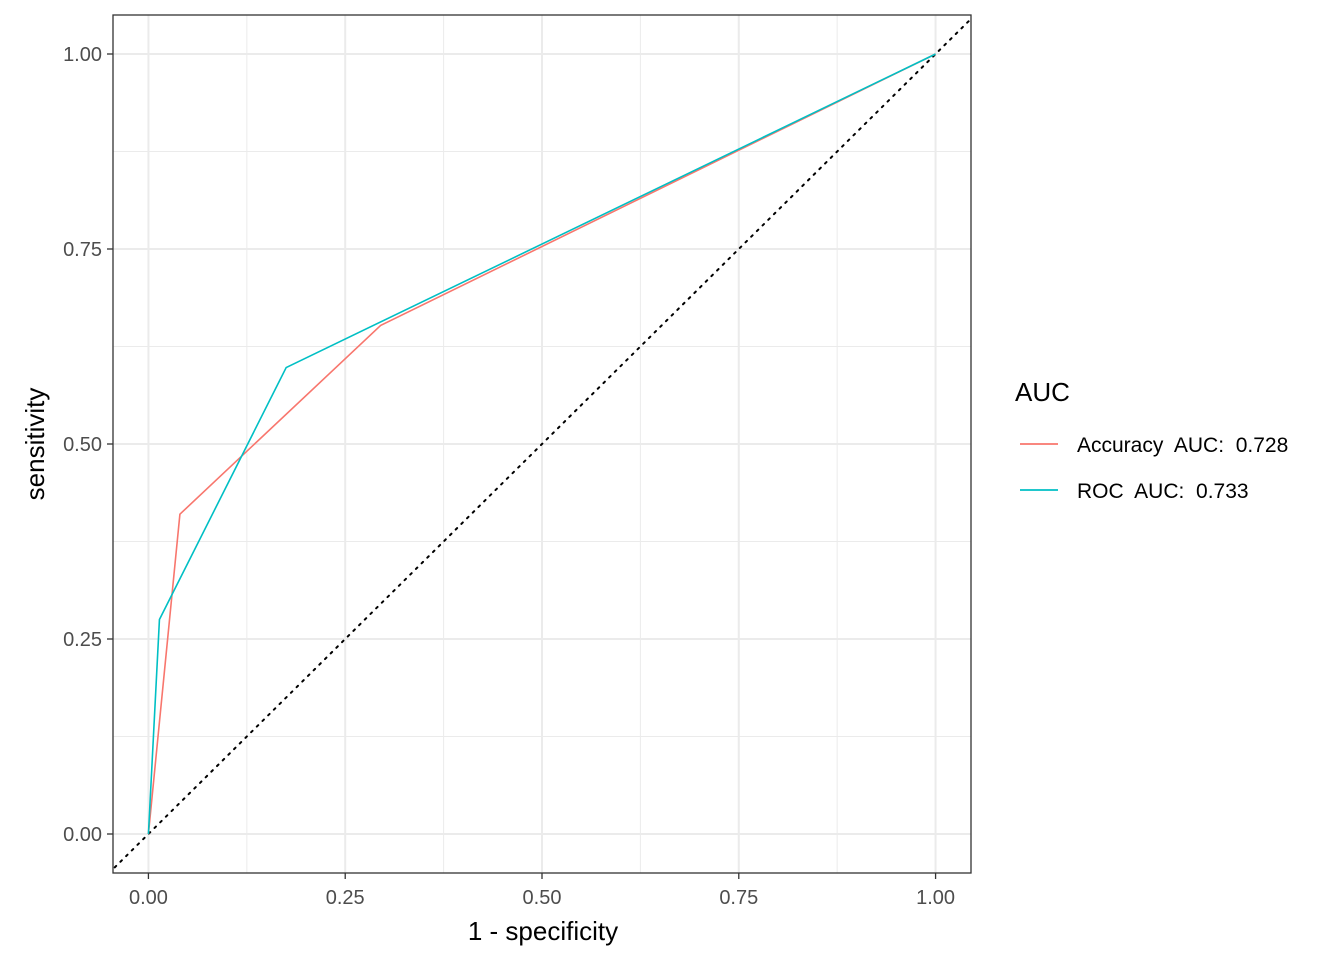 This screenshot has width=1344, height=960. What do you see at coordinates (82, 445) in the screenshot?
I see `y-tick-label: 0.50` at bounding box center [82, 445].